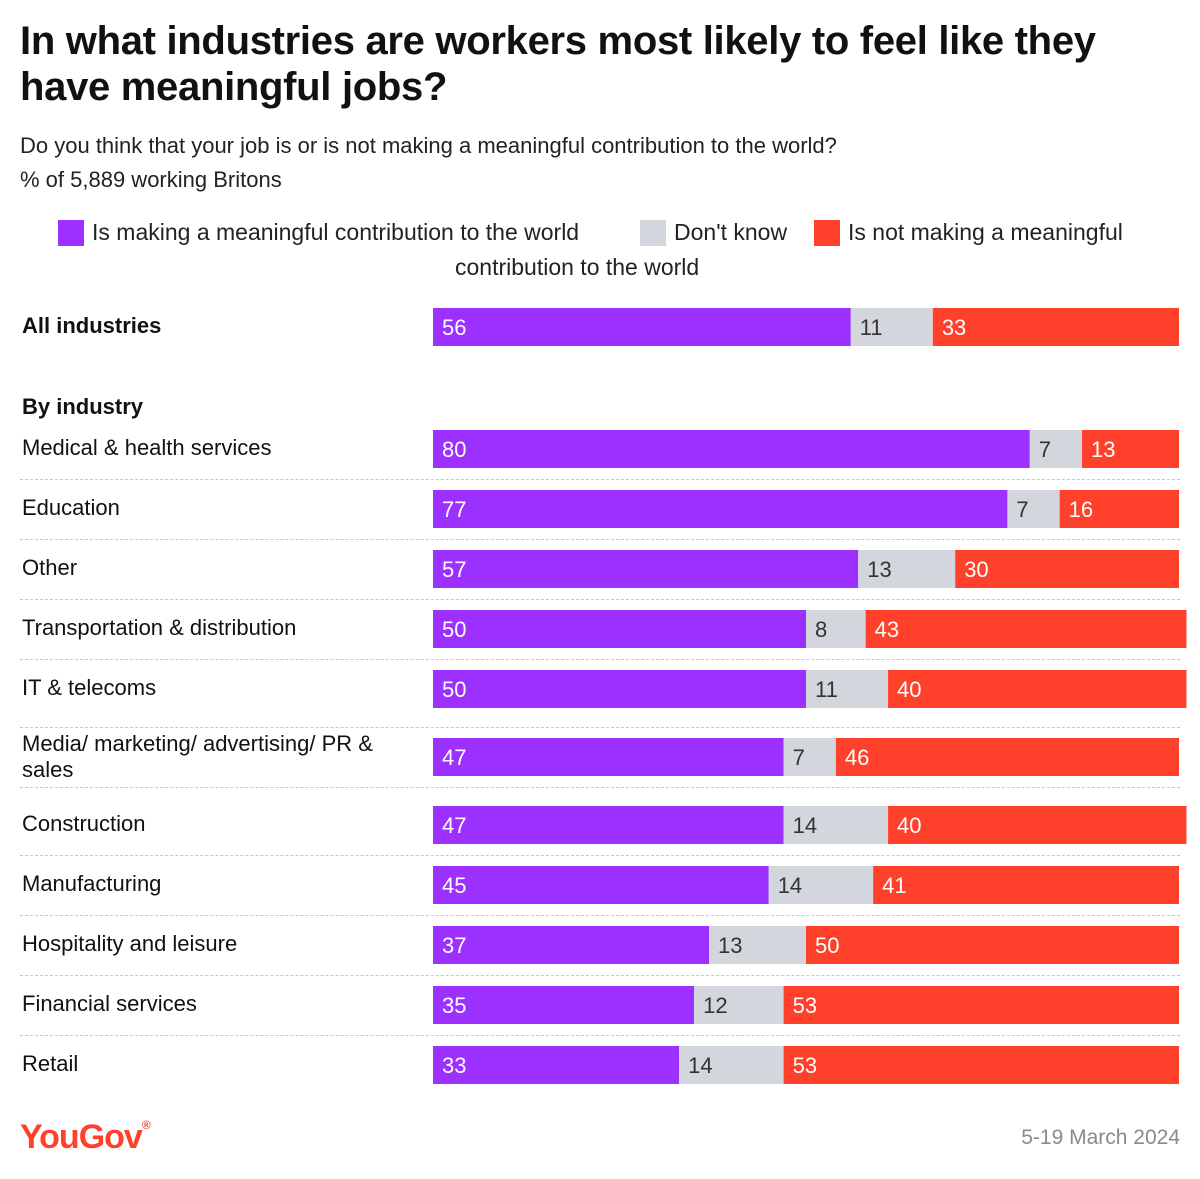 The width and height of the screenshot is (1200, 1179). I want to click on data-label-meaningful: 33, so click(454, 1065).